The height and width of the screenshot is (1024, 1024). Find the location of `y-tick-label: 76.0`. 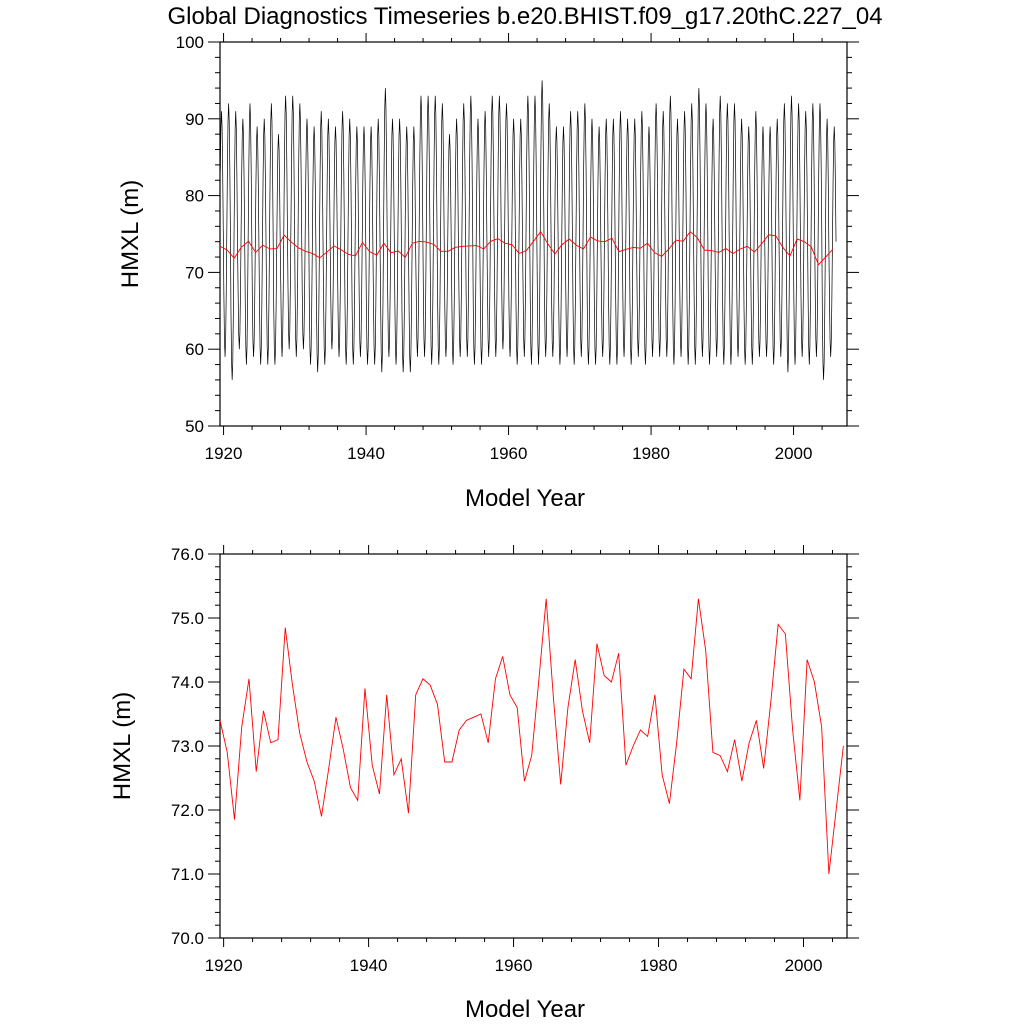

y-tick-label: 76.0 is located at coordinates (187, 554).